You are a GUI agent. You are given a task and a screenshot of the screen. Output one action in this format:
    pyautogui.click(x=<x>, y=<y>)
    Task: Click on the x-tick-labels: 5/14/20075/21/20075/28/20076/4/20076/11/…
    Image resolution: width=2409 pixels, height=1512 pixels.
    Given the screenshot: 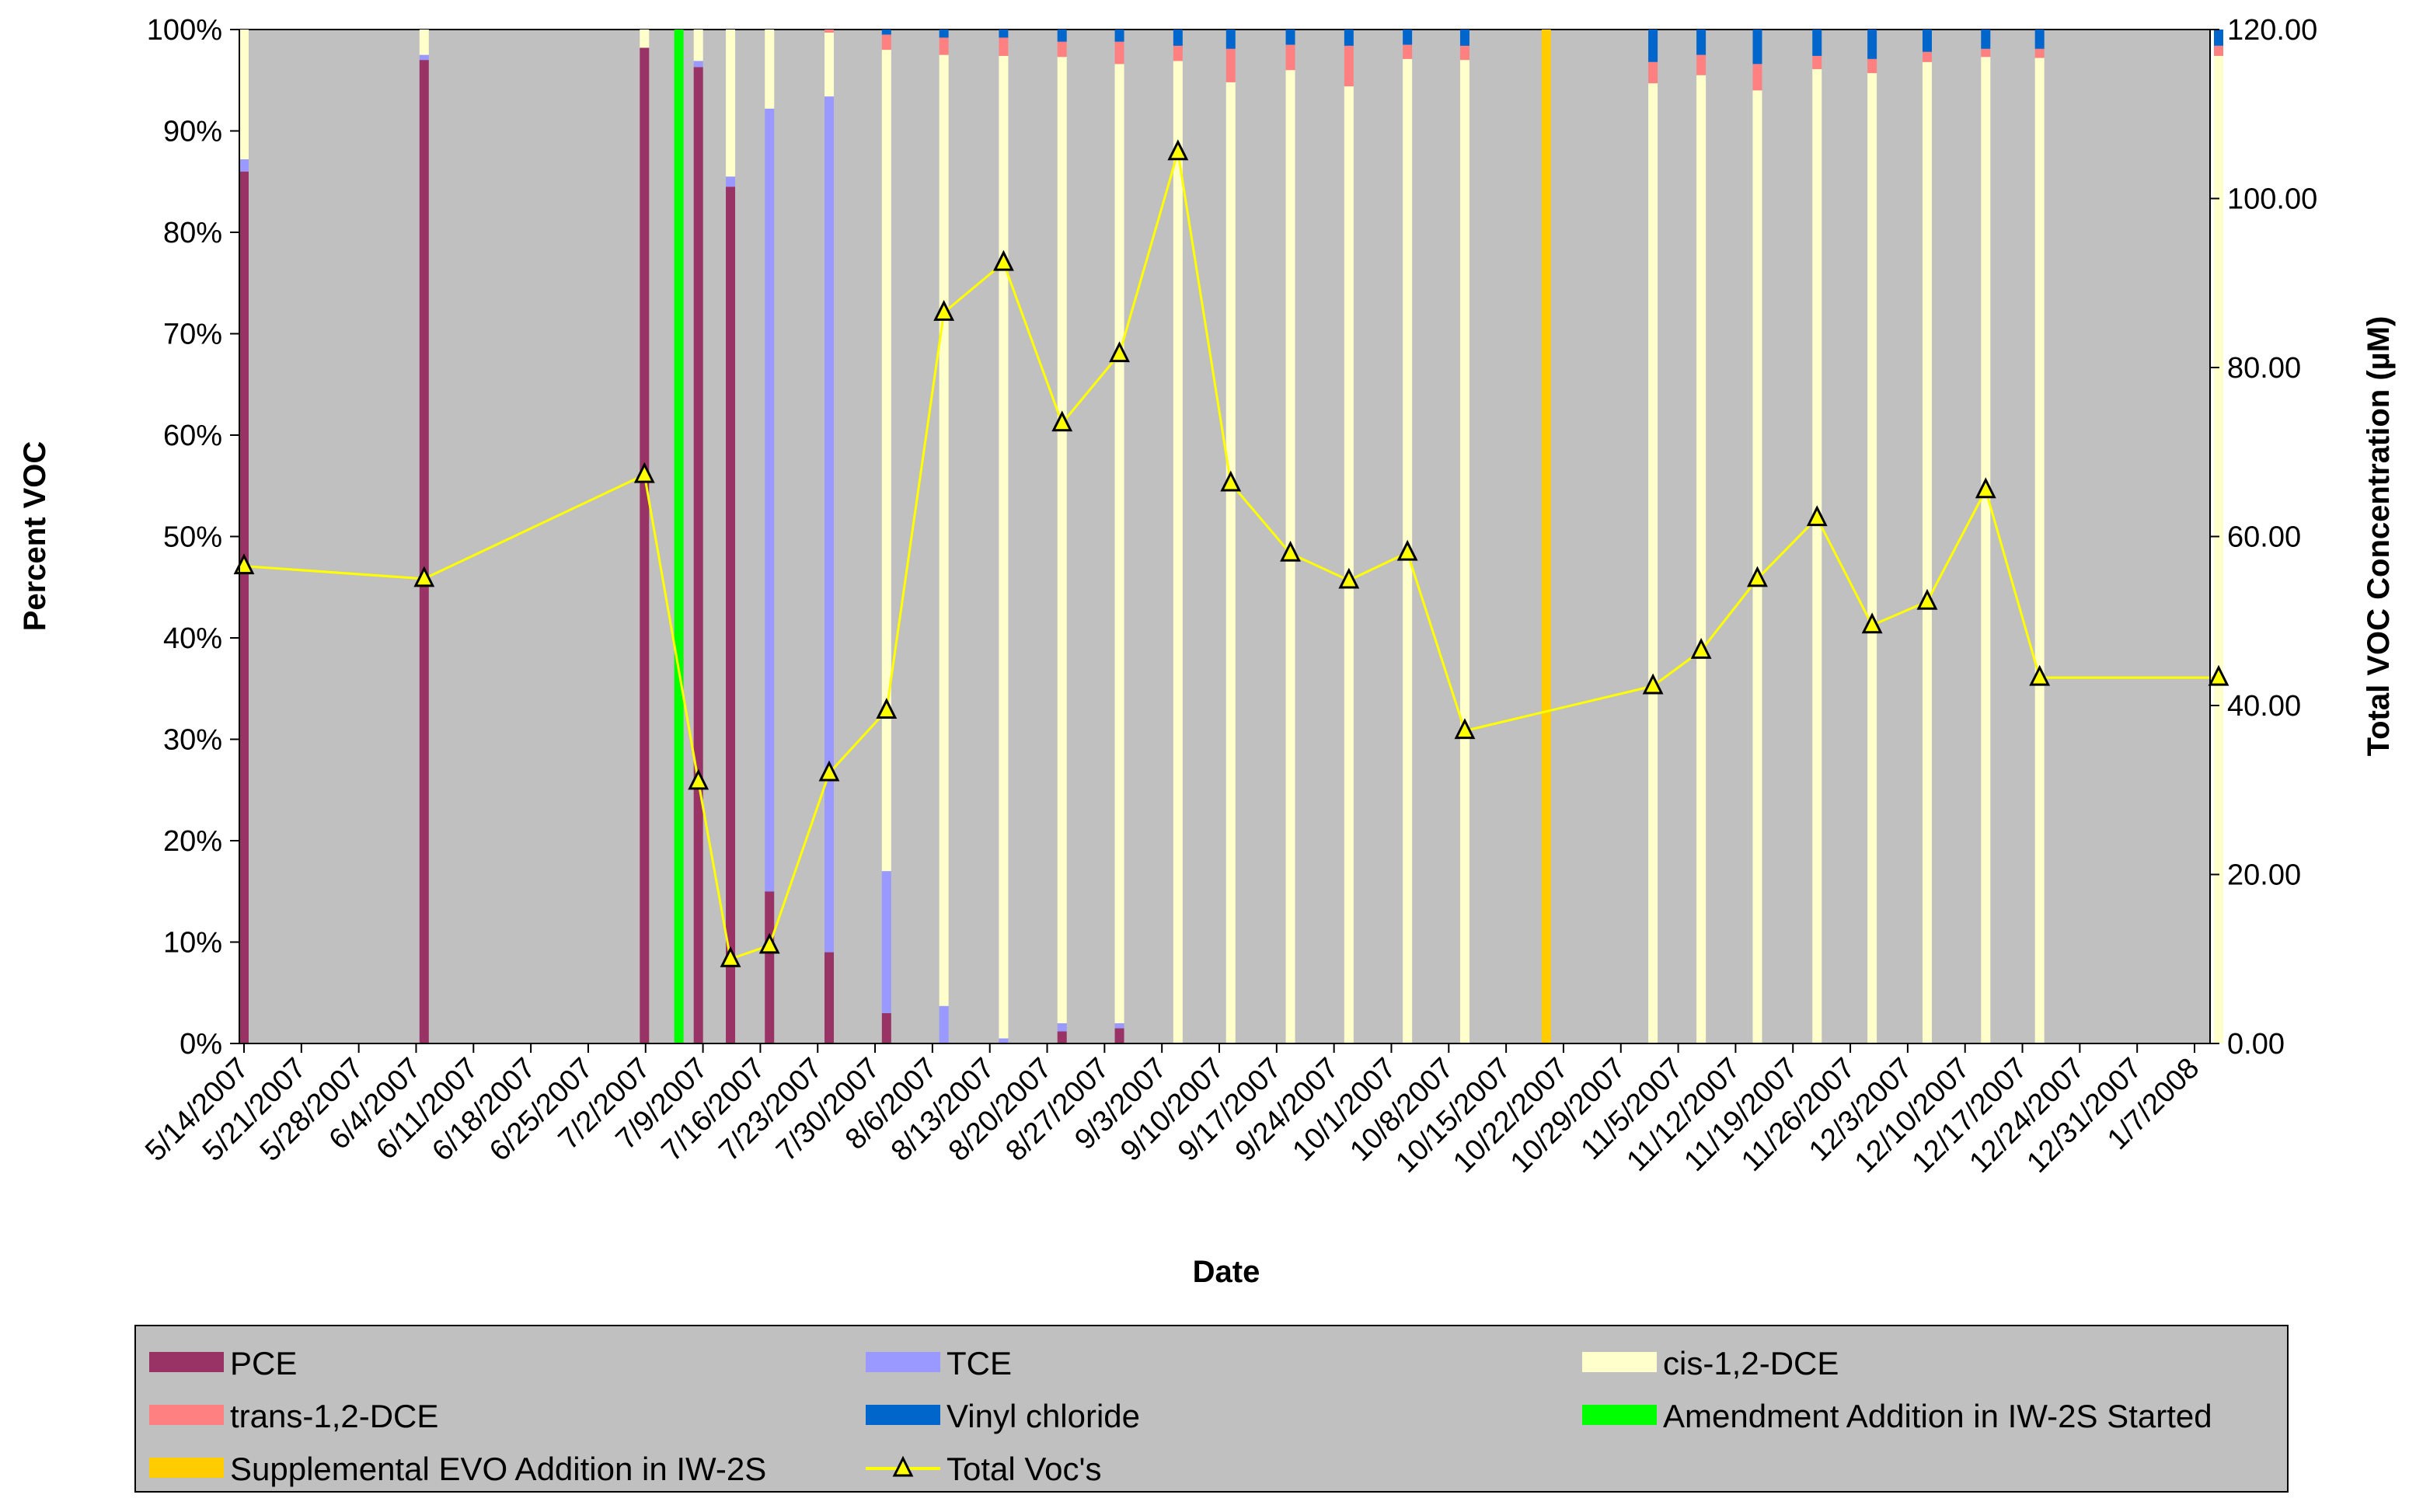 What is the action you would take?
    pyautogui.click(x=1172, y=1115)
    